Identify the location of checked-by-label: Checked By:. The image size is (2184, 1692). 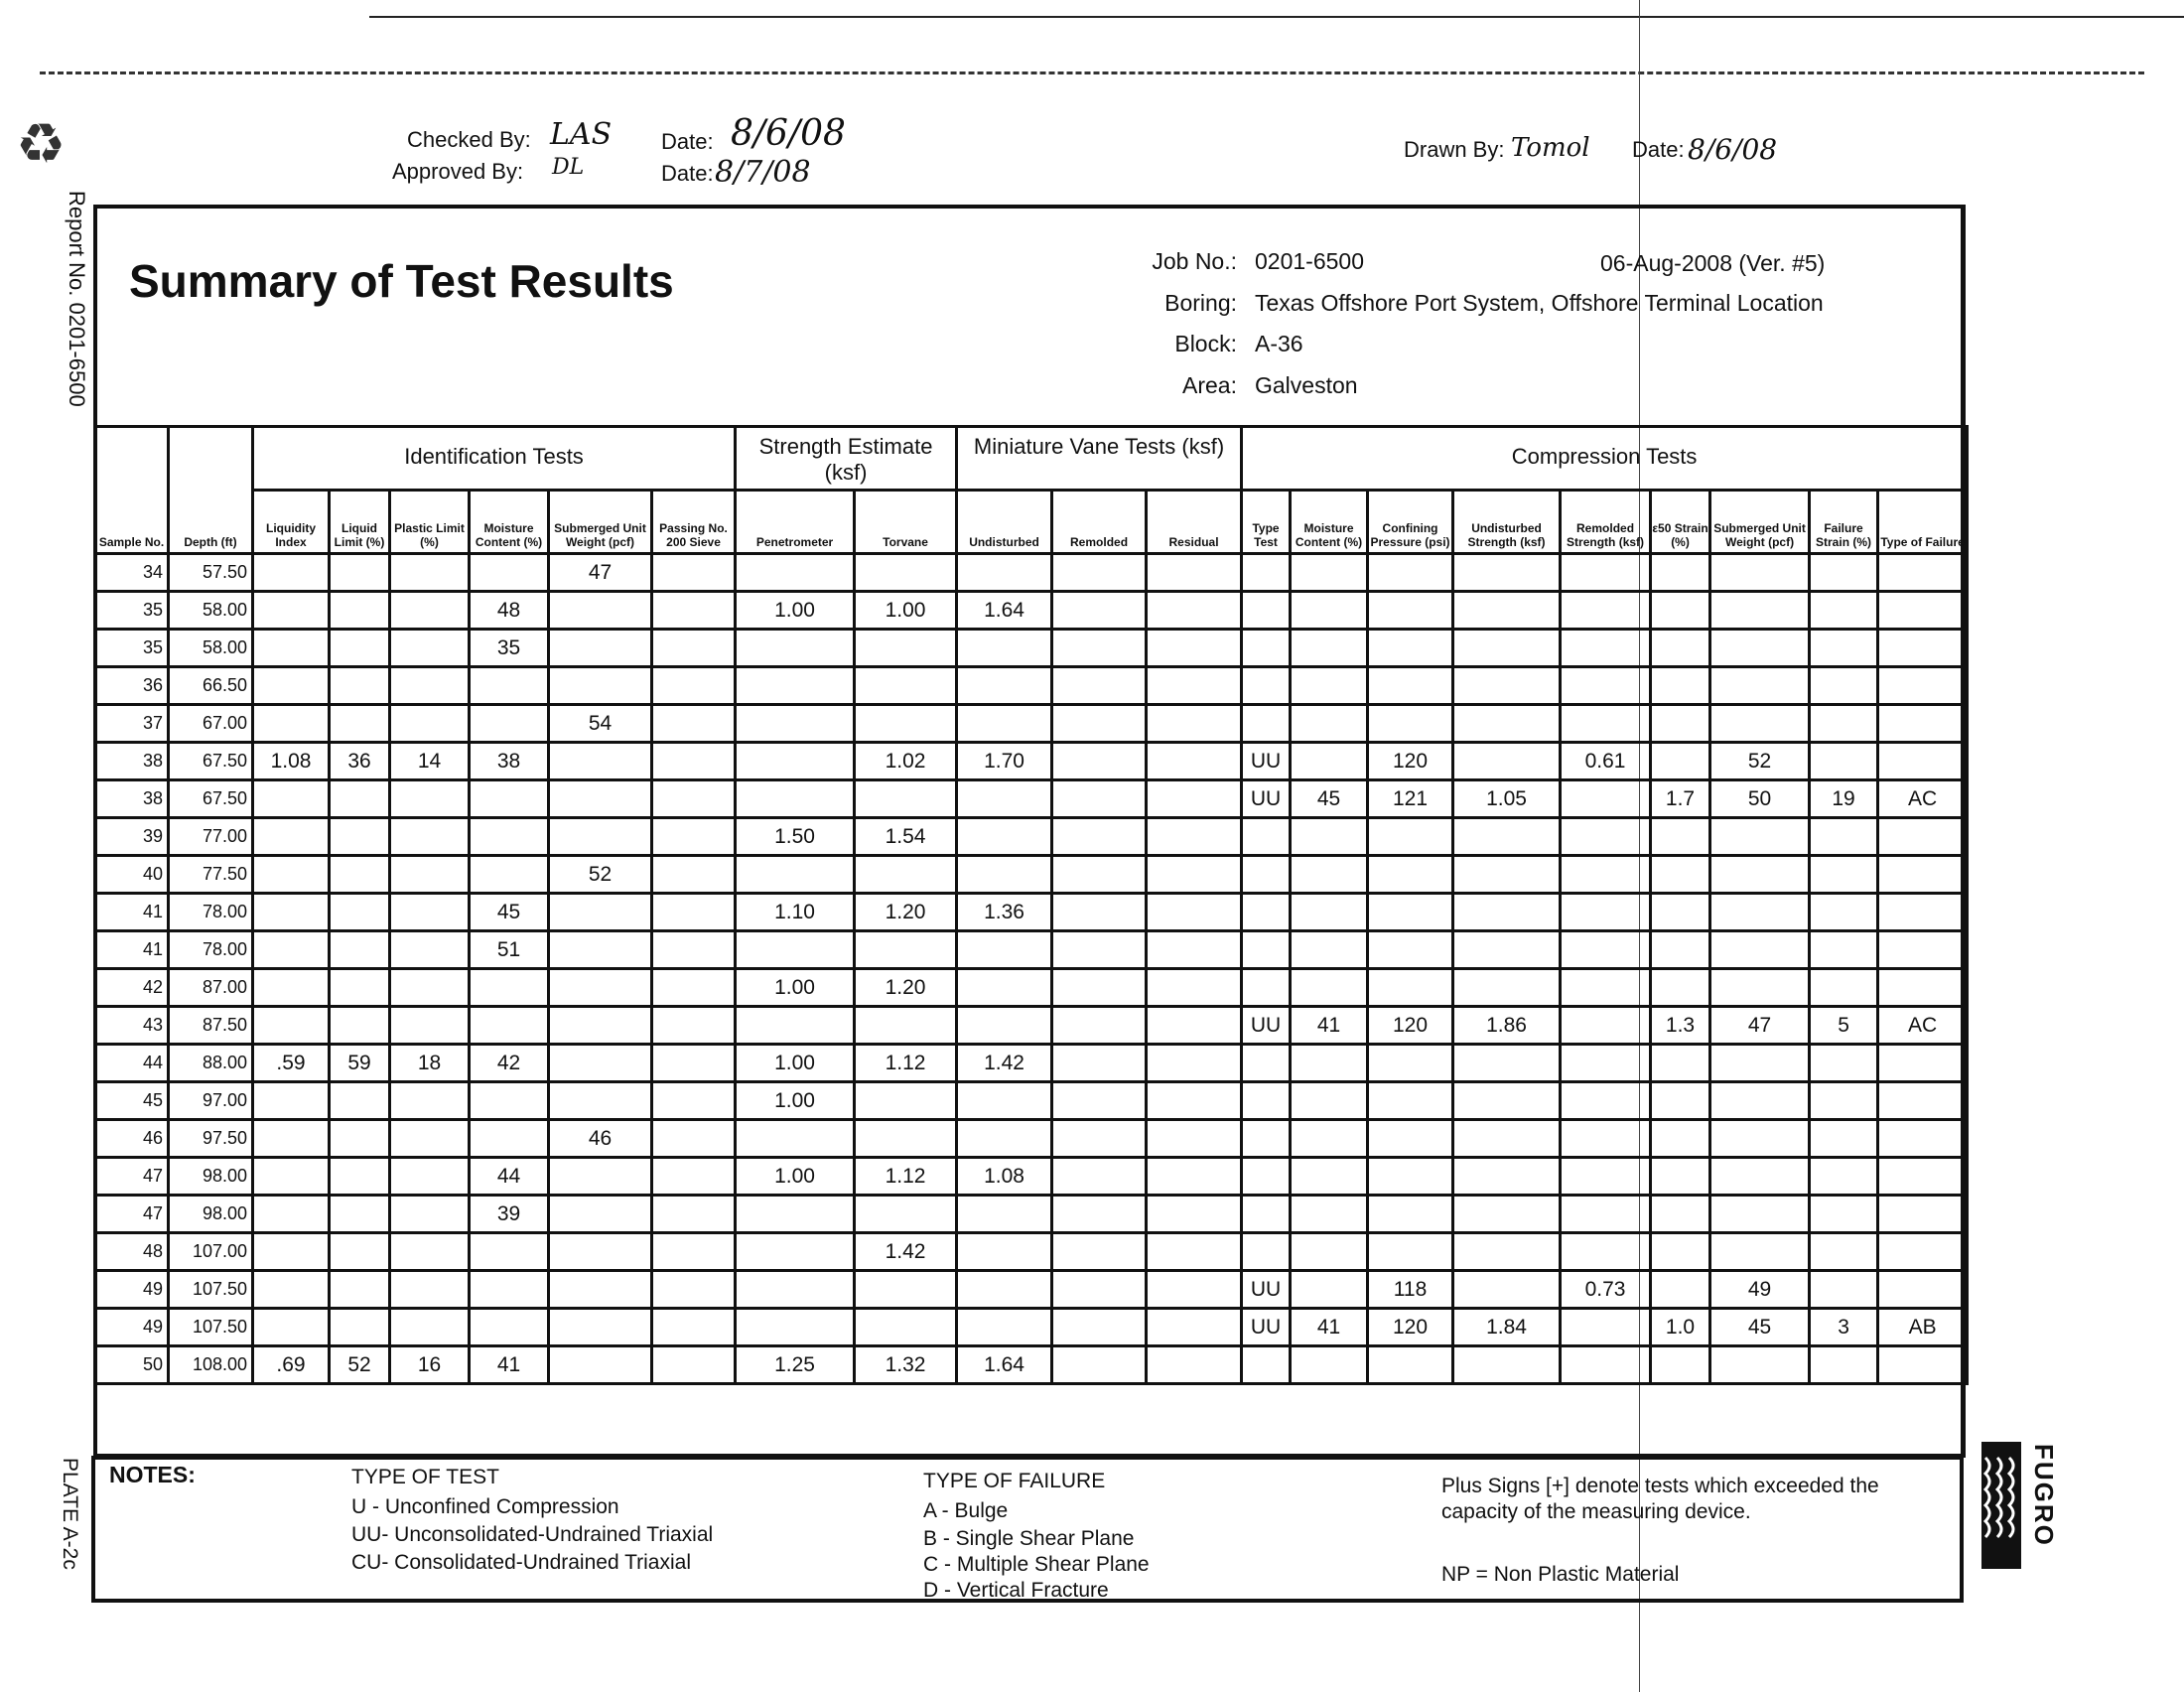
(469, 139).